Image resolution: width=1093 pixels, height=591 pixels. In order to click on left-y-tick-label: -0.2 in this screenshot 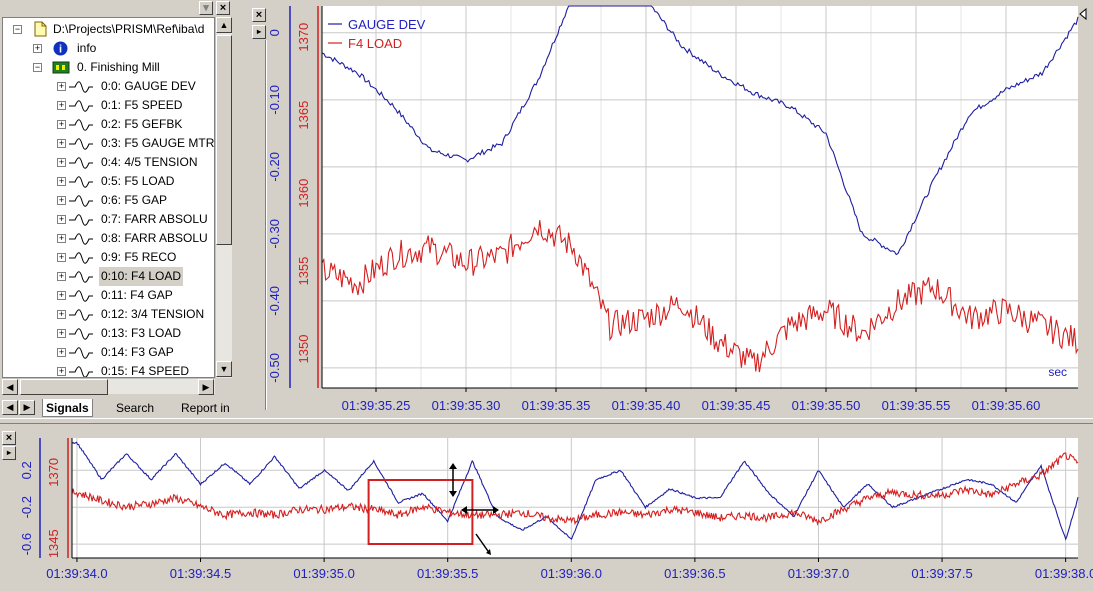, I will do `click(26, 507)`.